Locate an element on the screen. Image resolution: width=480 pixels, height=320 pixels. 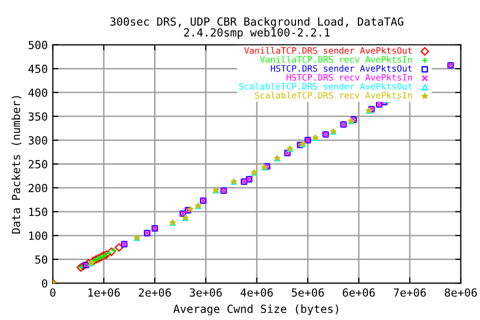
y-tick-label: 100 is located at coordinates (38, 236).